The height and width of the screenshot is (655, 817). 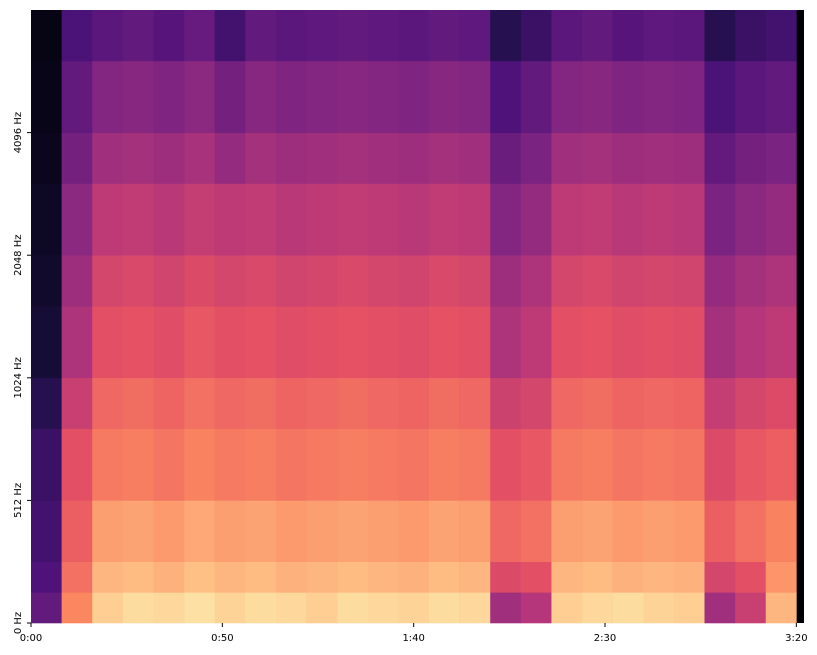 I want to click on x-tick-label: 0:00, so click(x=31, y=638).